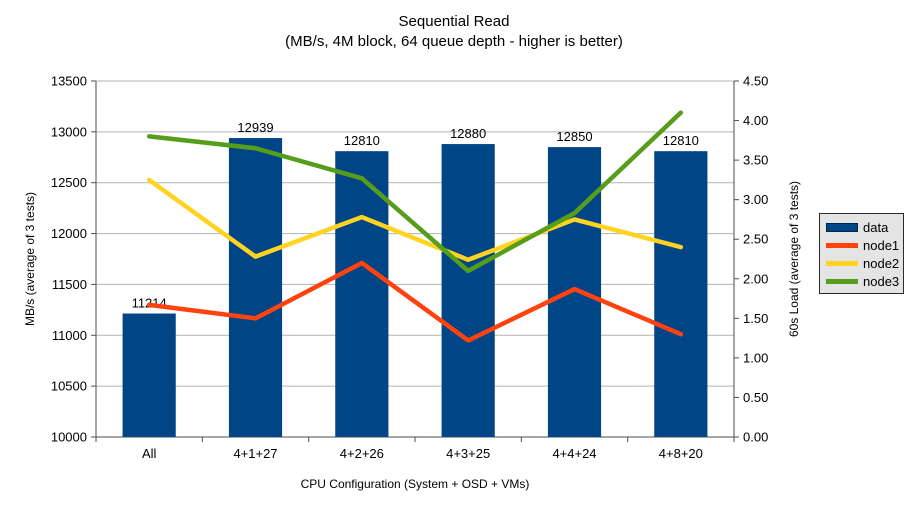 Image resolution: width=908 pixels, height=511 pixels. I want to click on y-tick-label-right: 0.00, so click(755, 437).